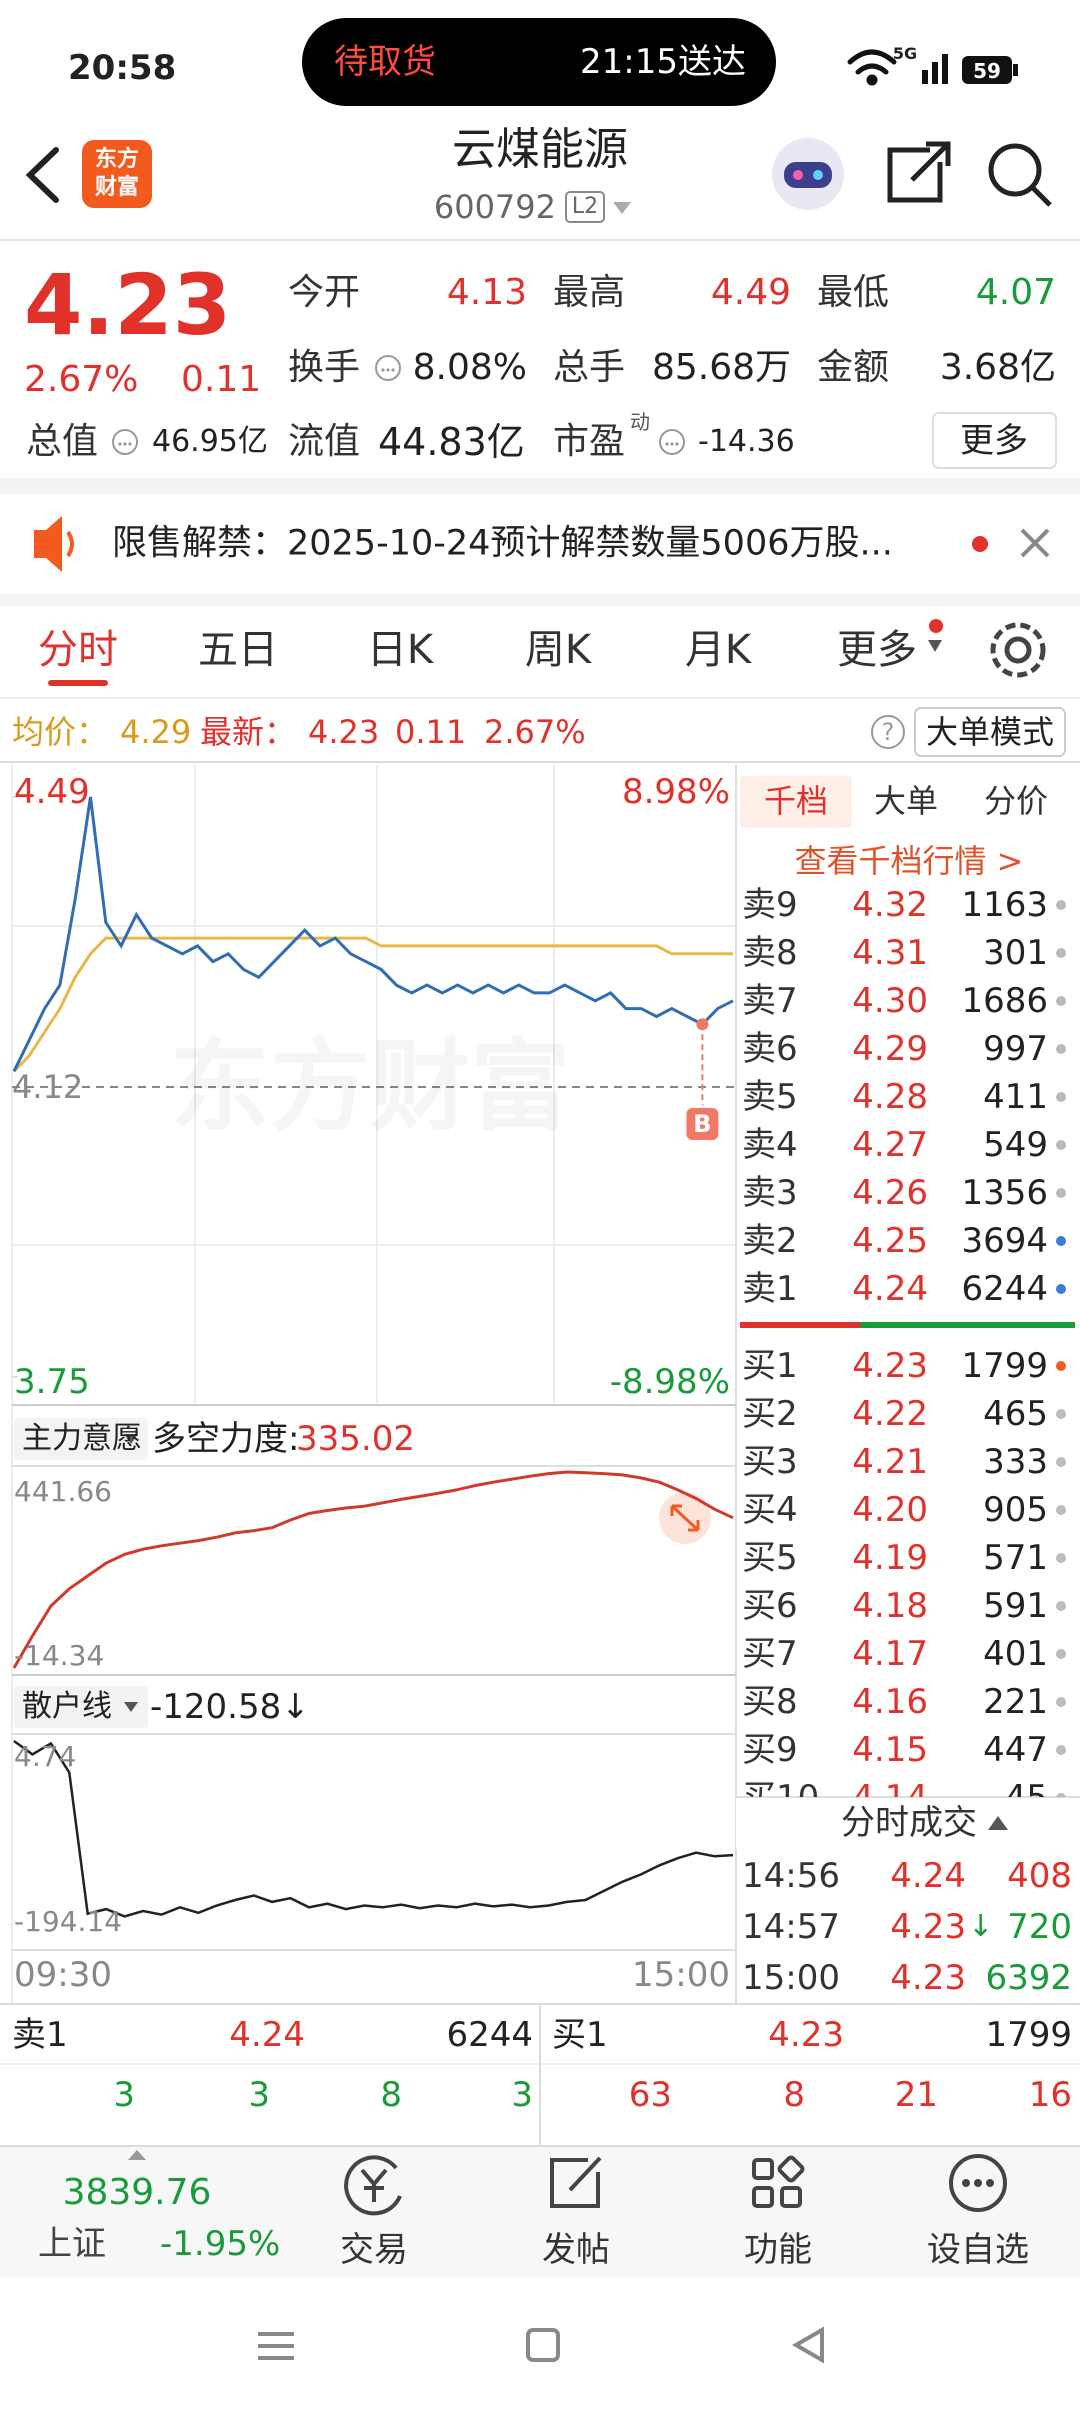  Describe the element at coordinates (585, 206) in the screenshot. I see `level-badge-text: L2` at that location.